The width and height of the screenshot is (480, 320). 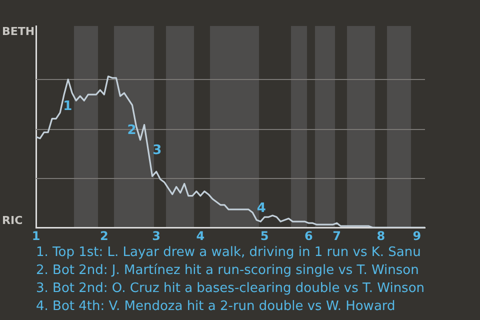 I want to click on x-tick-label: 8, so click(x=381, y=235).